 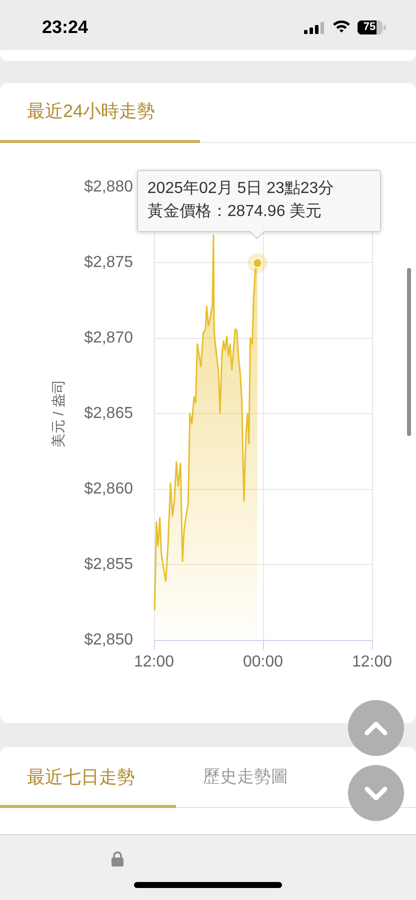 I want to click on x-tick-label: 00:00, so click(x=263, y=662).